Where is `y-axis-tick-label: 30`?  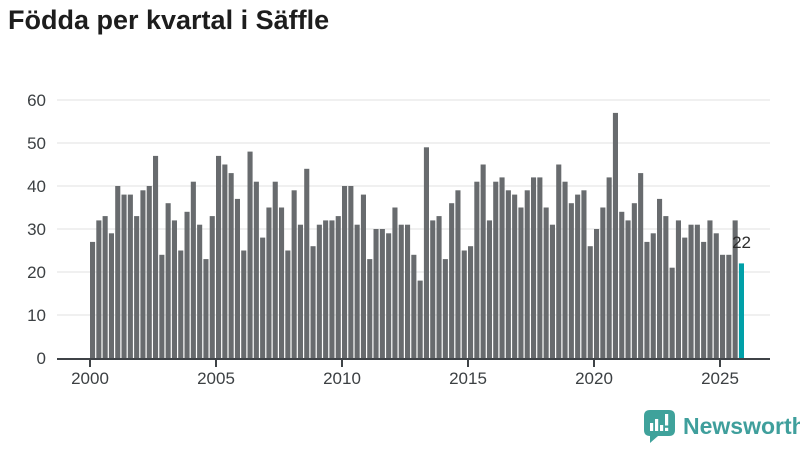 y-axis-tick-label: 30 is located at coordinates (36, 229).